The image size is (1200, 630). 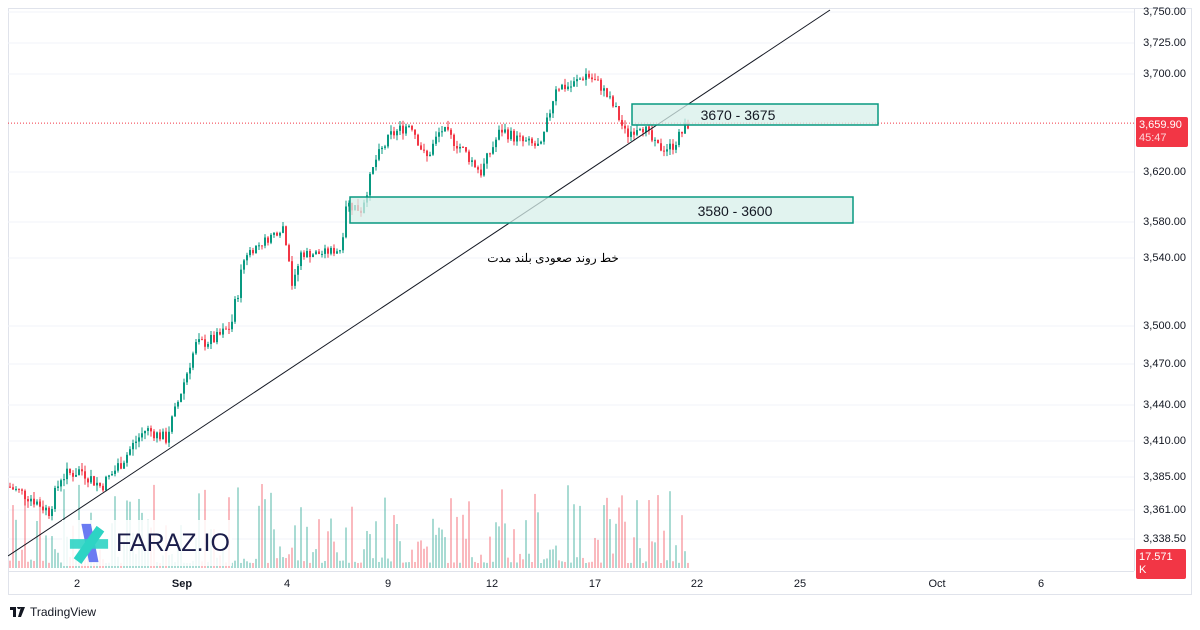 I want to click on zone-lower: 3580 - 3600, so click(x=601, y=210).